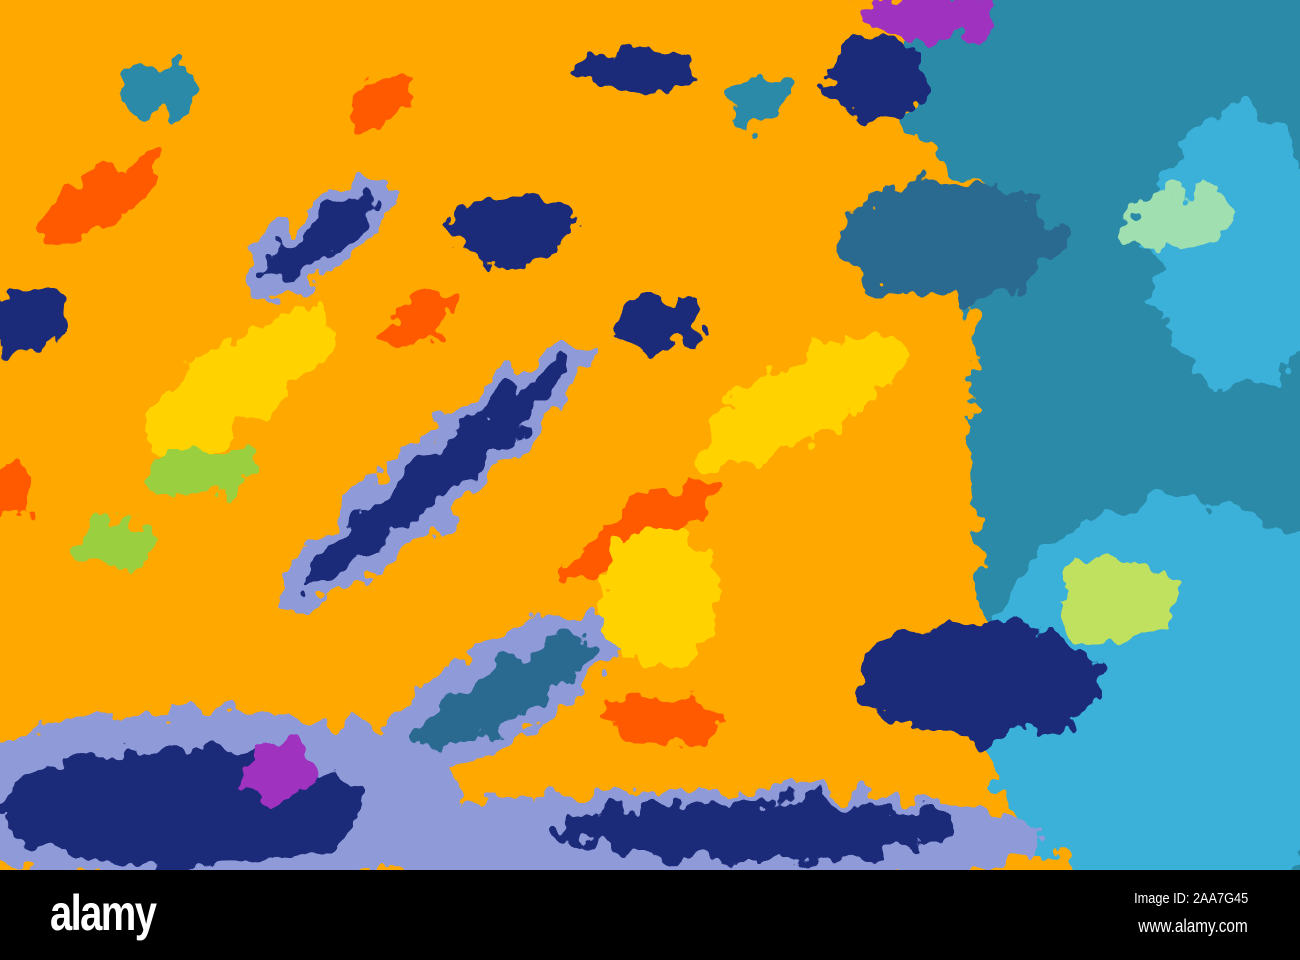  What do you see at coordinates (1193, 926) in the screenshot?
I see `site-url: www.alamy.com` at bounding box center [1193, 926].